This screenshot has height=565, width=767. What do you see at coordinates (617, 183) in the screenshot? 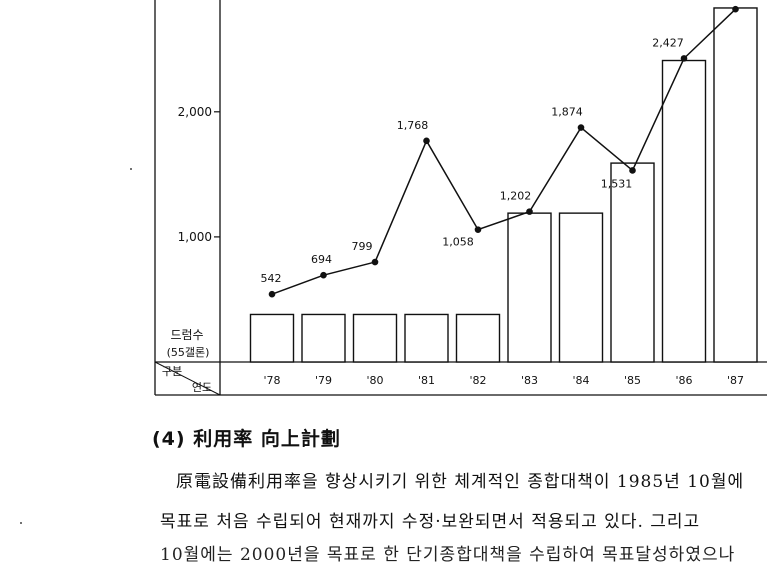
I see `data-label: 1,531` at bounding box center [617, 183].